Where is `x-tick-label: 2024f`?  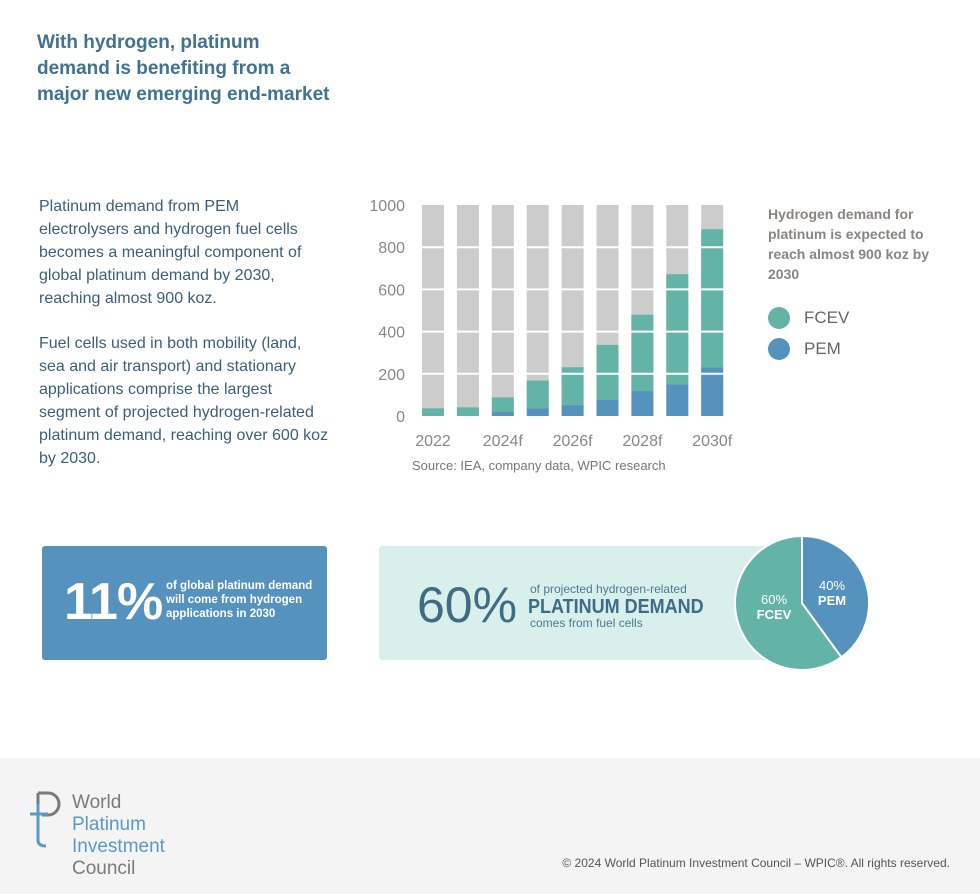 x-tick-label: 2024f is located at coordinates (503, 441).